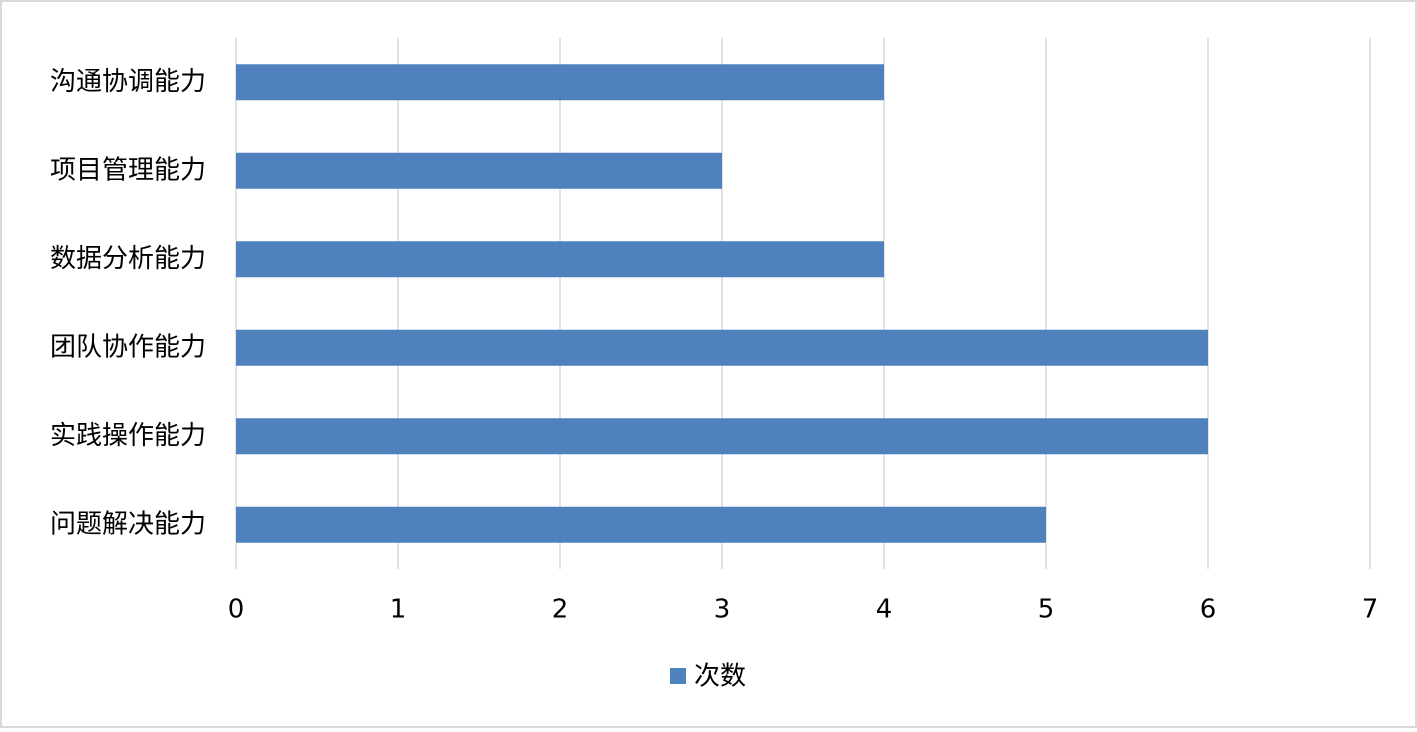 The width and height of the screenshot is (1417, 732). Describe the element at coordinates (398, 610) in the screenshot. I see `x-tick-label: 1` at that location.